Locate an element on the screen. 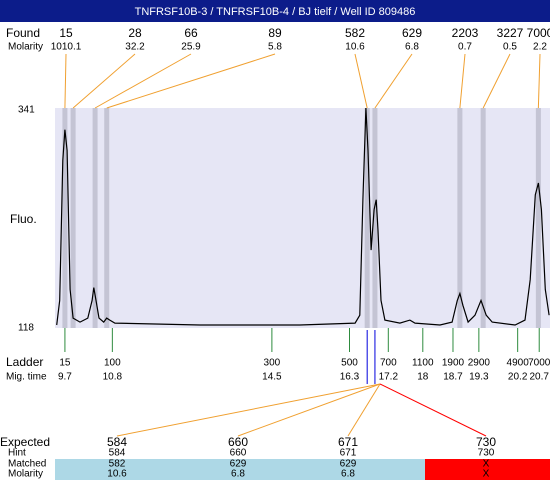  ladder-label: Ladder is located at coordinates (24, 362).